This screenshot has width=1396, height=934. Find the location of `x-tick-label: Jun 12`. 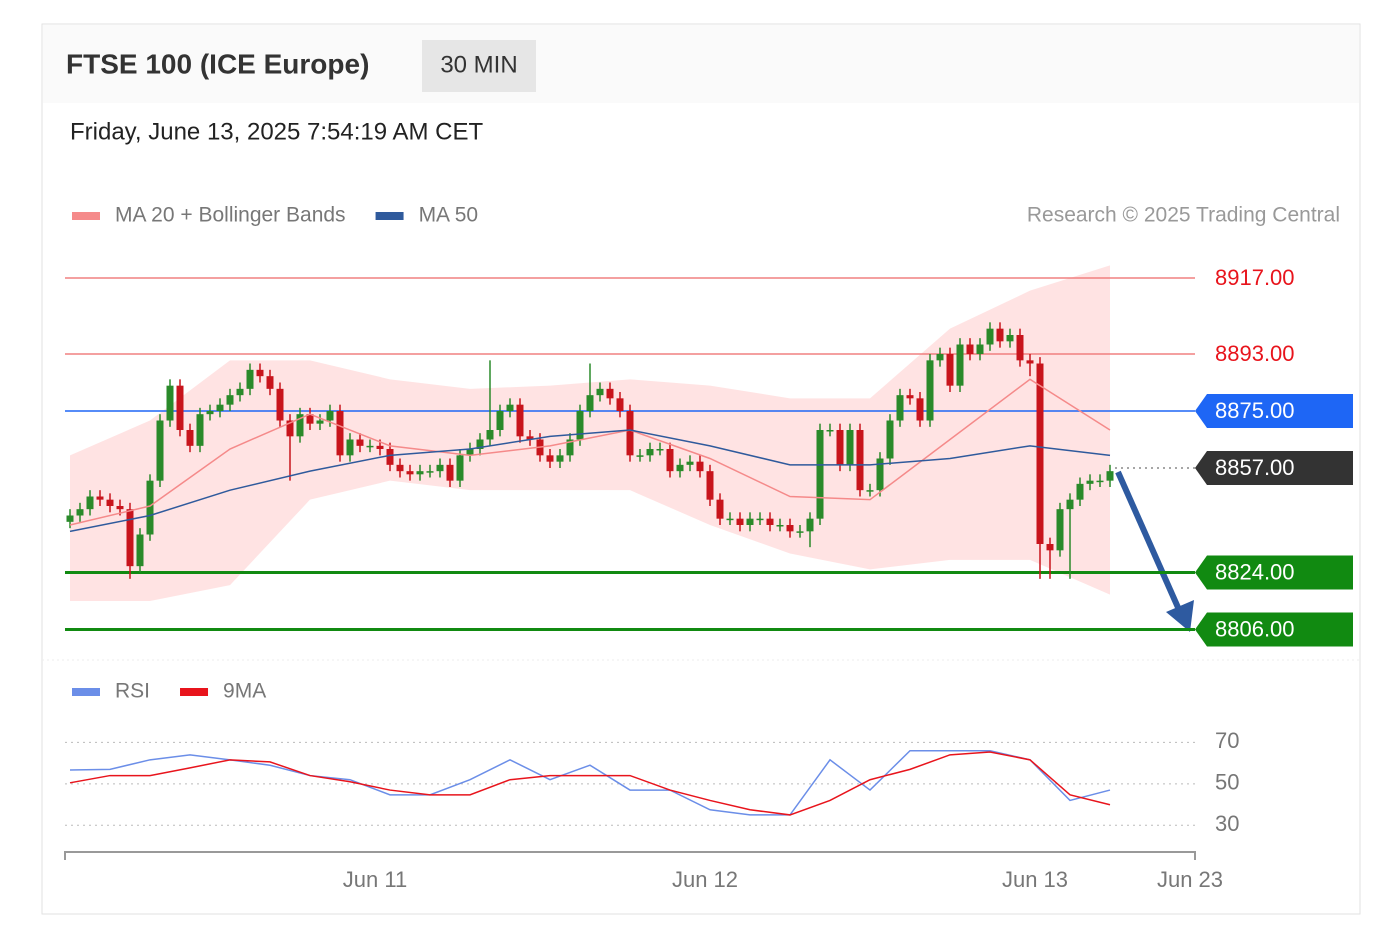

x-tick-label: Jun 12 is located at coordinates (705, 879).